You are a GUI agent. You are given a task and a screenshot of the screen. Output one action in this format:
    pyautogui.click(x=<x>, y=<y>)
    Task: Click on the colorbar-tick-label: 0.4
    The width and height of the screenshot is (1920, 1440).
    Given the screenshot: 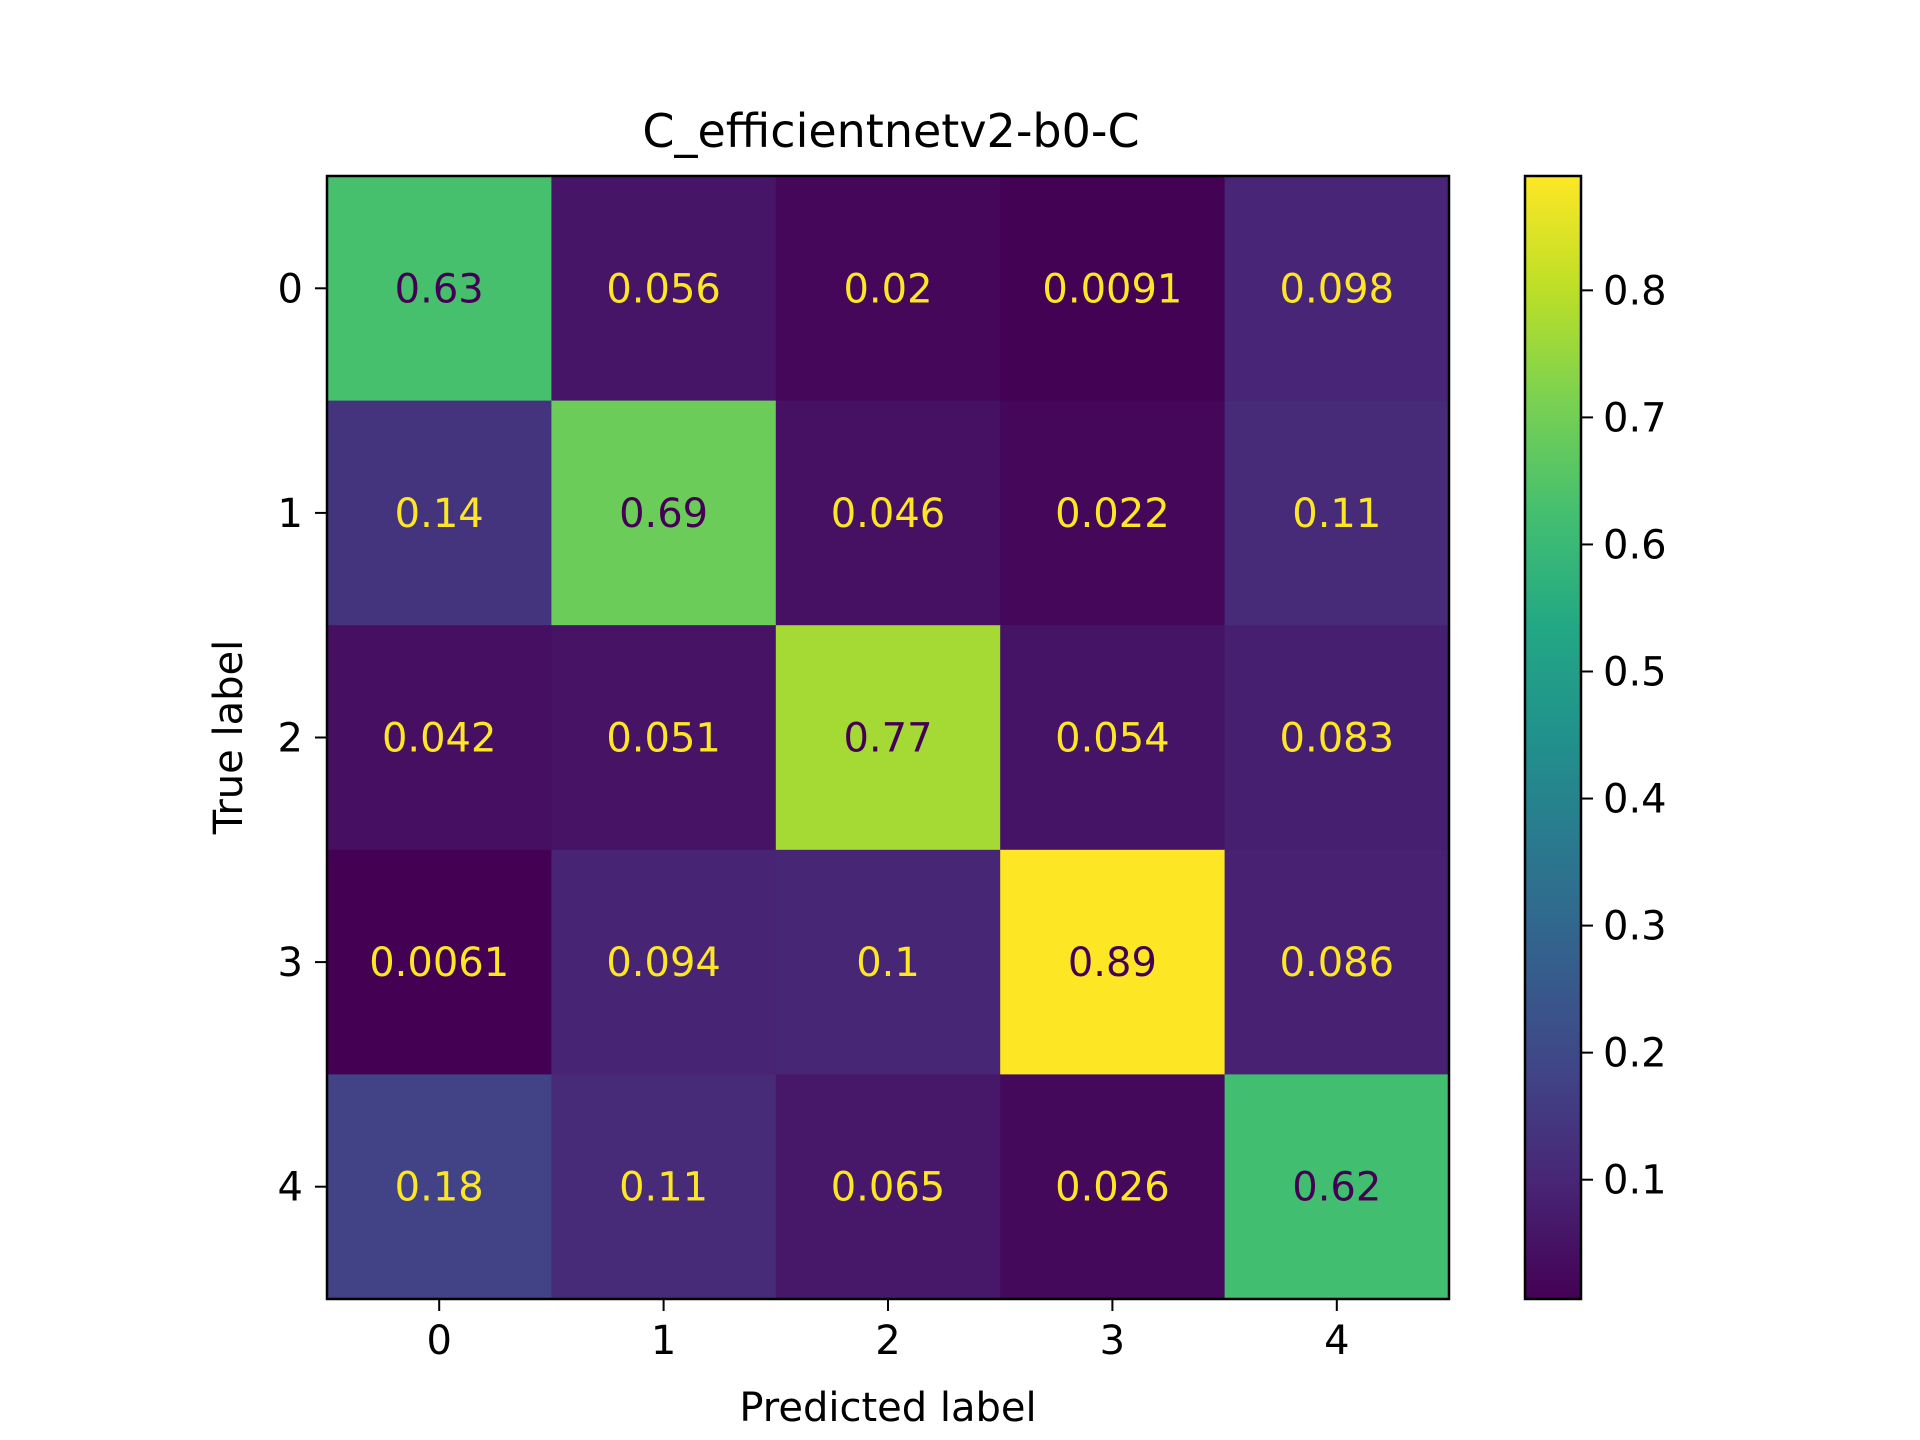 What is the action you would take?
    pyautogui.click(x=1635, y=800)
    